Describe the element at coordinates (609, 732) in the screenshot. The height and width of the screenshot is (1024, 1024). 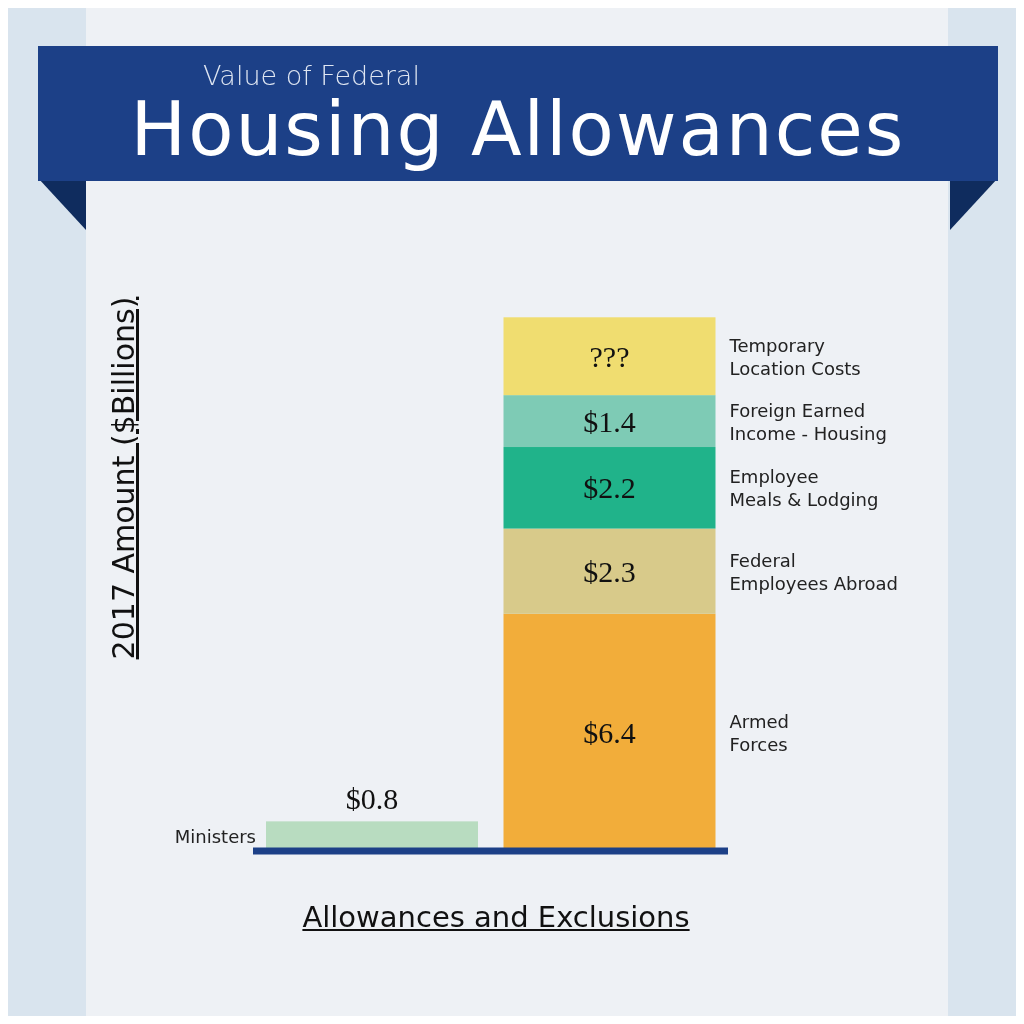
I see `data-label: $6.4` at that location.